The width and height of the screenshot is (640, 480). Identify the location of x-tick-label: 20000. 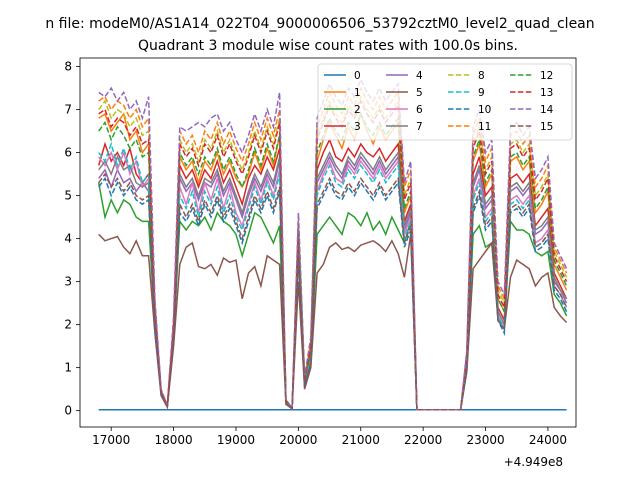
(298, 440).